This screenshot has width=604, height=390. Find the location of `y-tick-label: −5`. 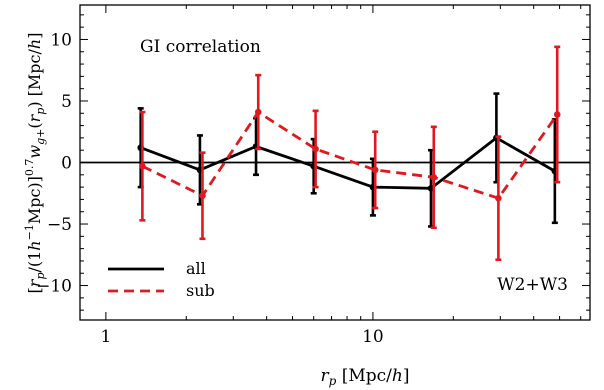

y-tick-label: −5 is located at coordinates (59, 225).